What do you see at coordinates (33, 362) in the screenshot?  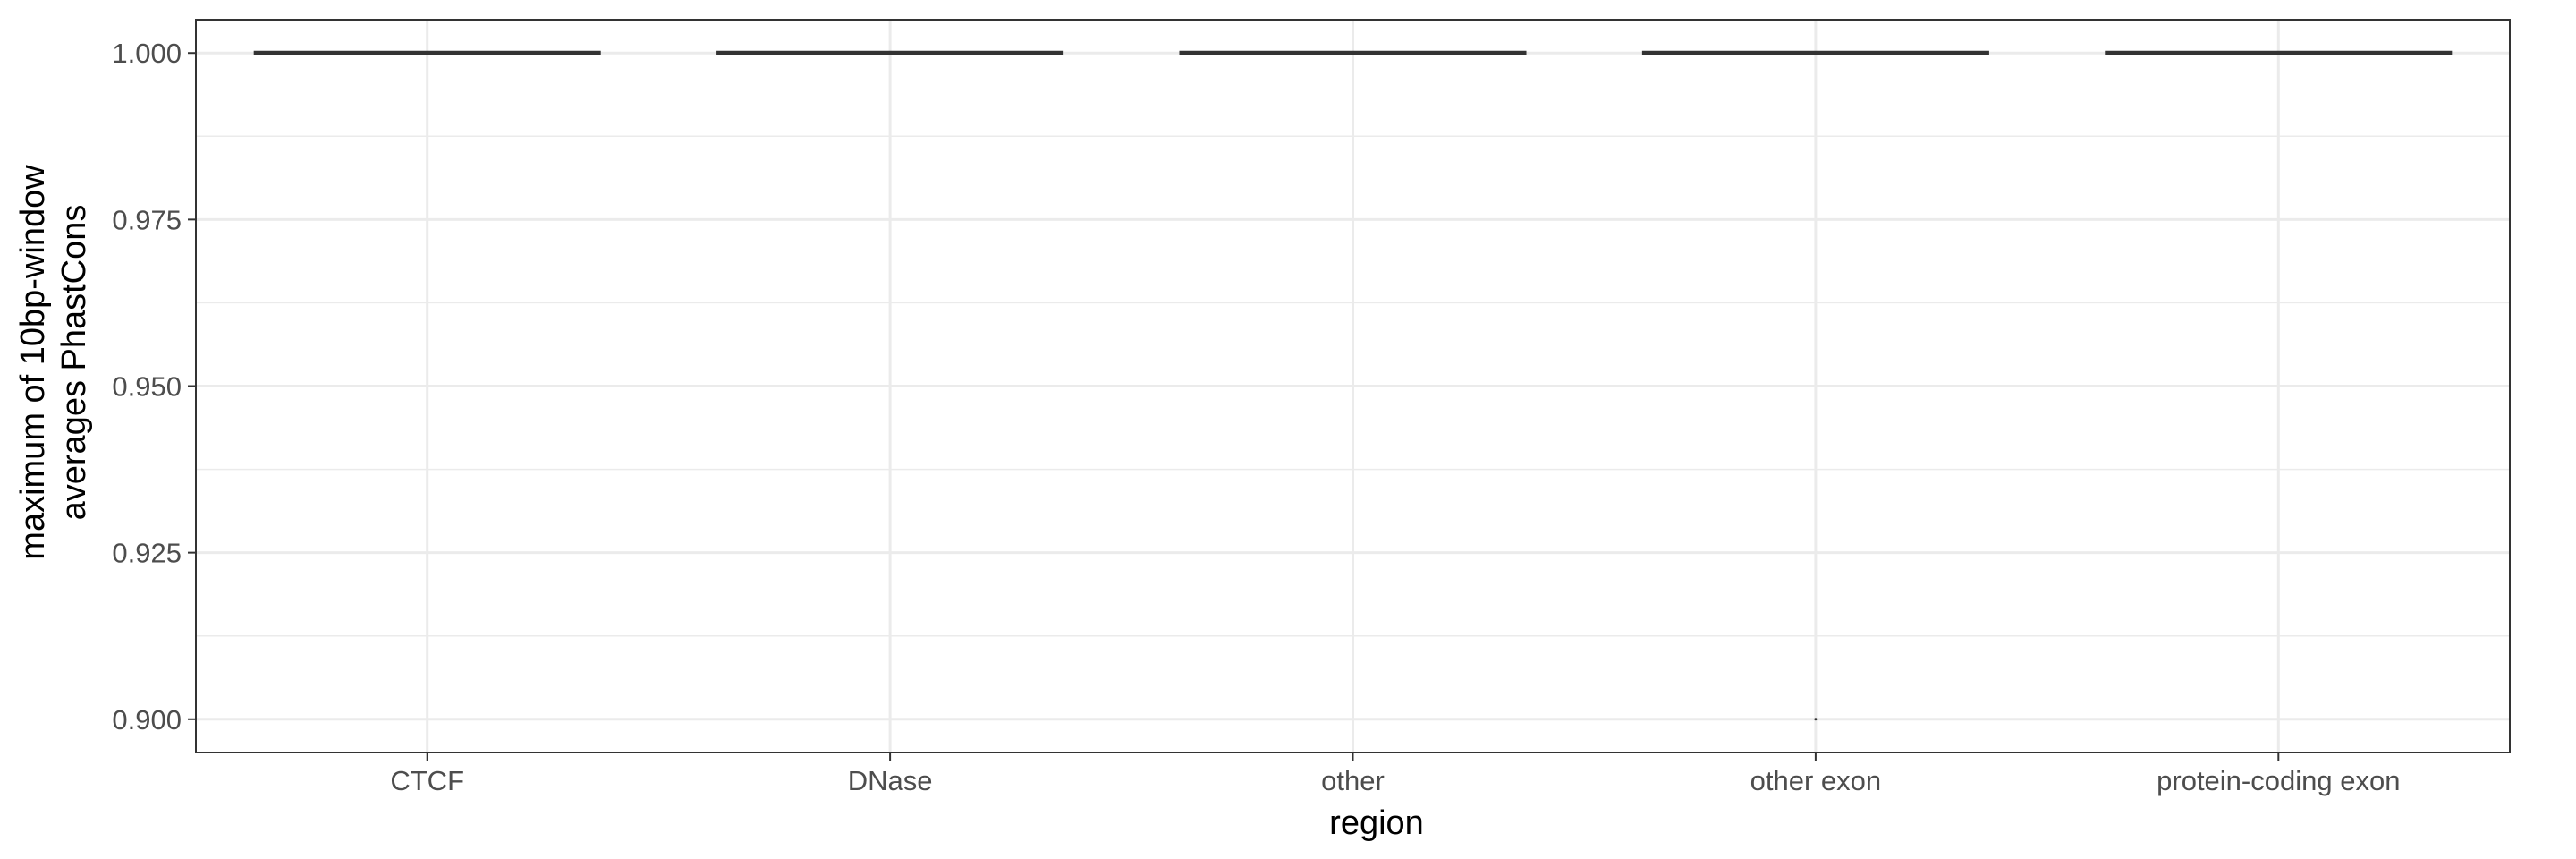 I see `y-axis-title-line-1: maximum of 10bp-window` at bounding box center [33, 362].